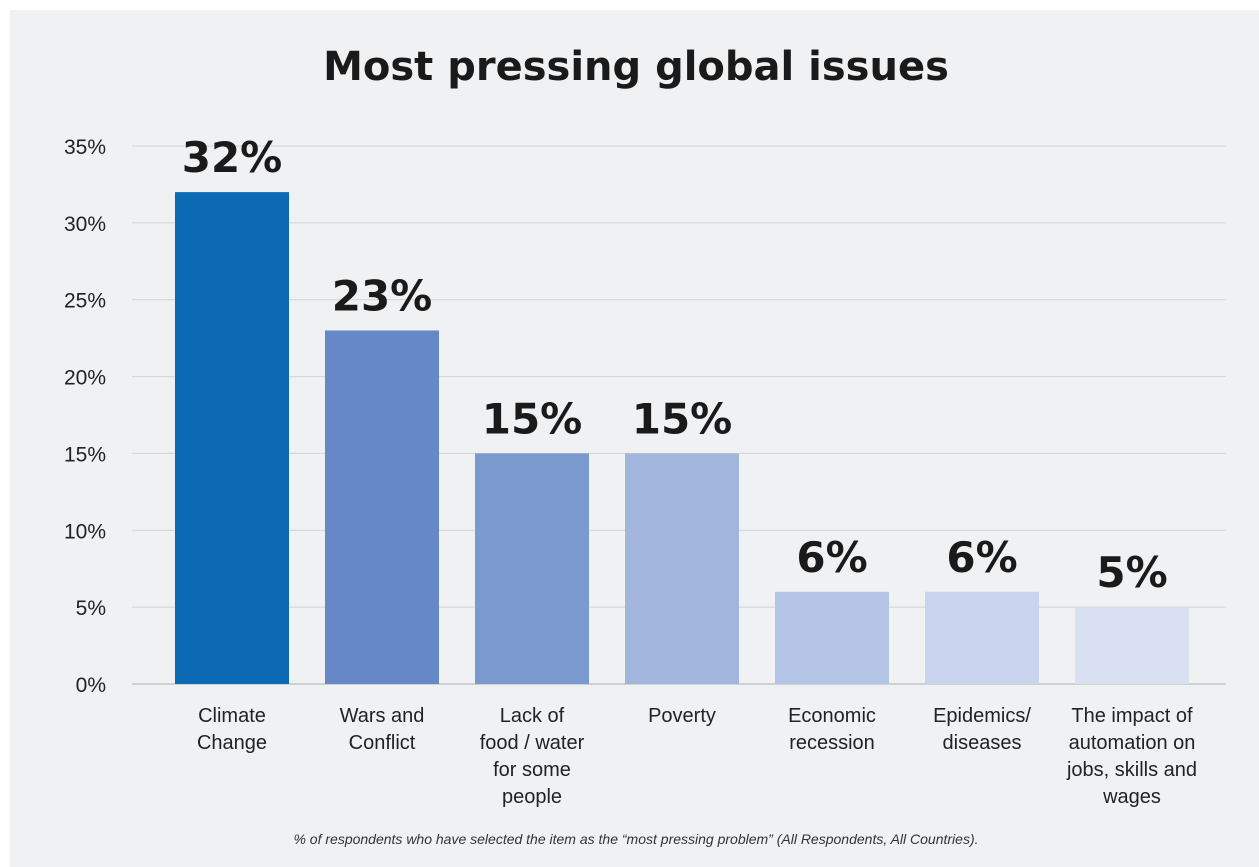 This screenshot has height=867, width=1259. What do you see at coordinates (382, 716) in the screenshot?
I see `x-tick-label-line: Wars and` at bounding box center [382, 716].